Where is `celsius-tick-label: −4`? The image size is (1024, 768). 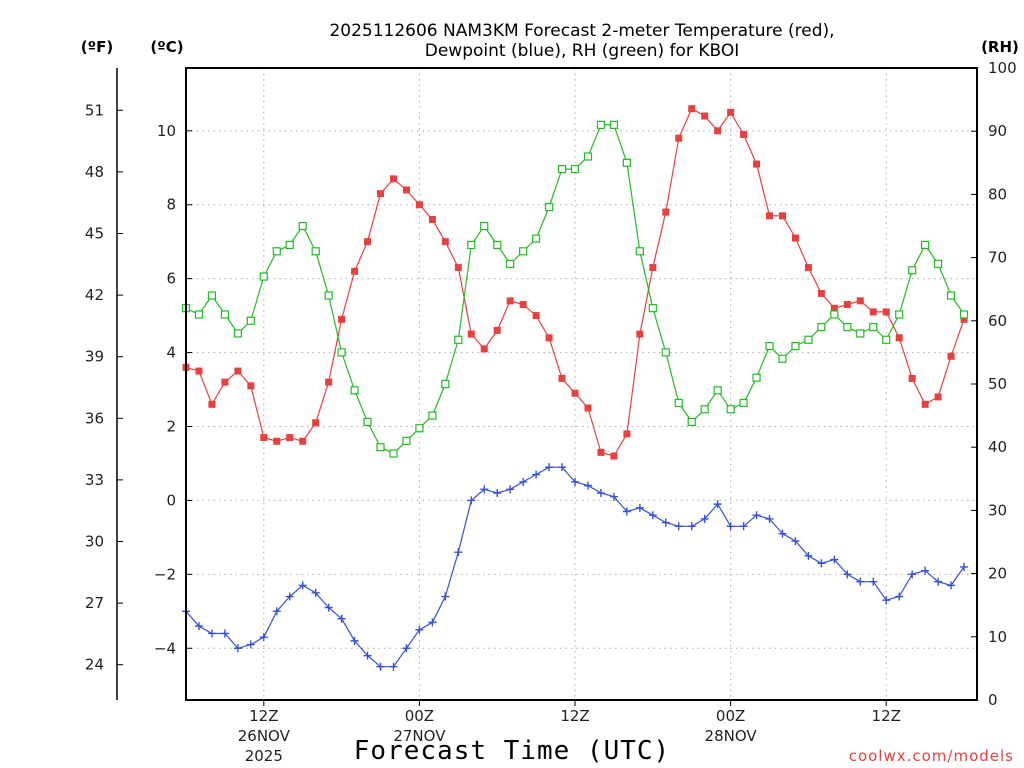 celsius-tick-label: −4 is located at coordinates (165, 648).